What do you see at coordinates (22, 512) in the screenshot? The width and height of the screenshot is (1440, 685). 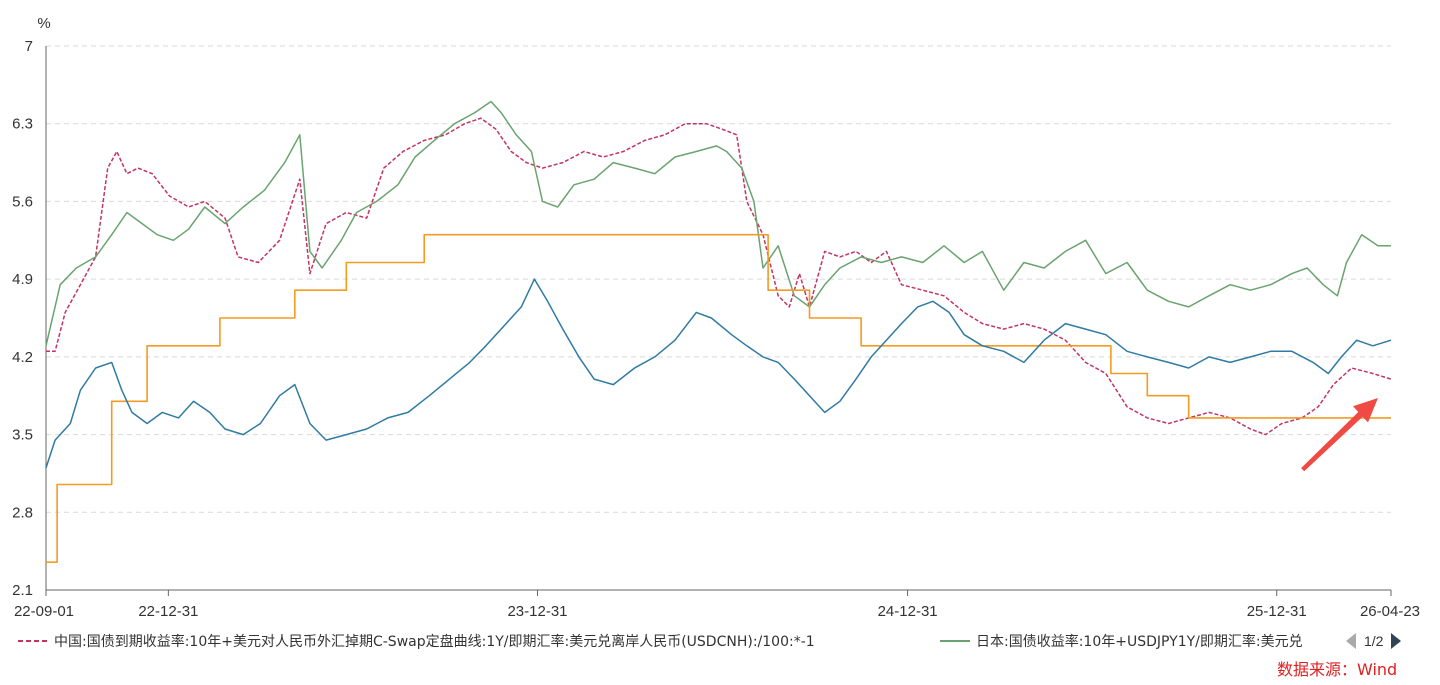 I see `y-tick-label: 2.8` at bounding box center [22, 512].